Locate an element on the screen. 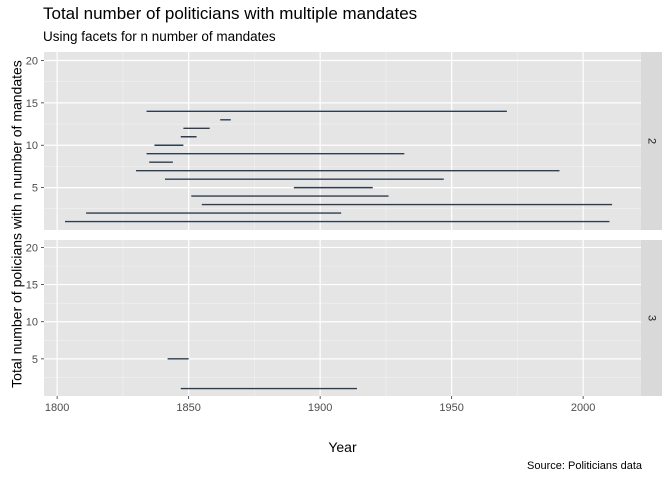 The width and height of the screenshot is (672, 480). x-tick-label: 1800 is located at coordinates (57, 408).